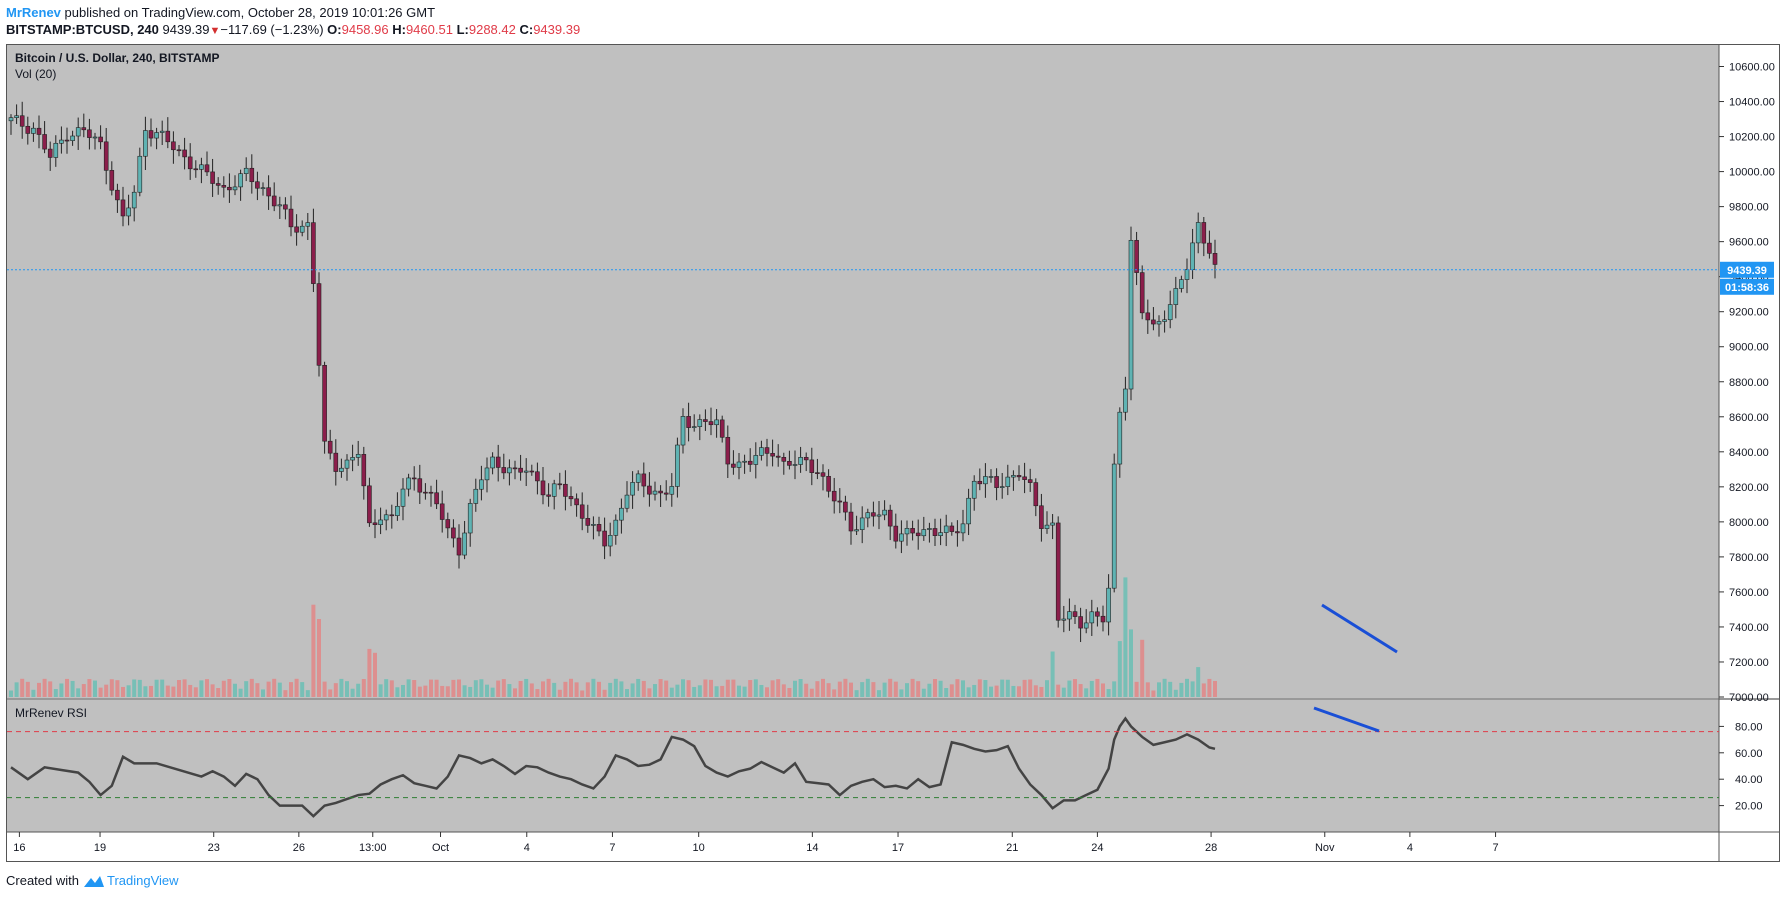  I want to click on tradingview-link: TradingView, so click(131, 880).